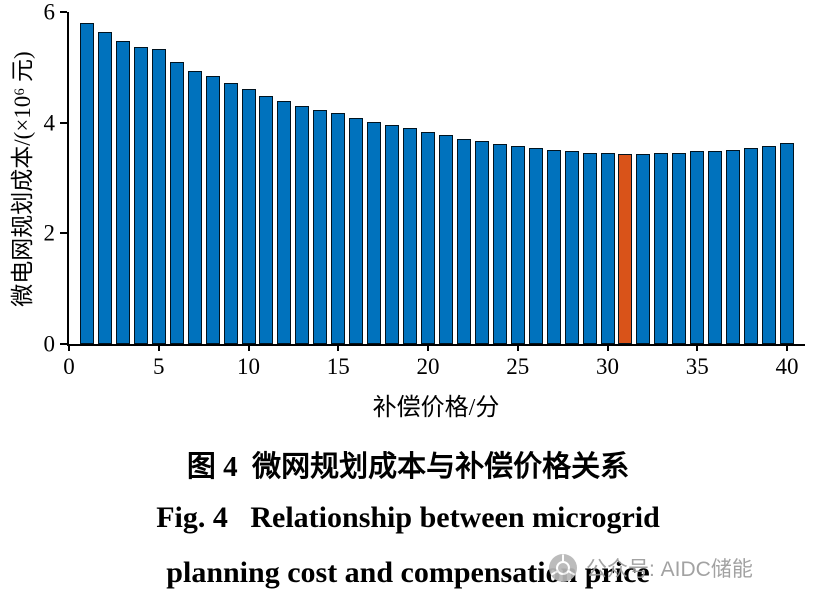 This screenshot has height=605, width=816. I want to click on x-tick-label: 15, so click(338, 366).